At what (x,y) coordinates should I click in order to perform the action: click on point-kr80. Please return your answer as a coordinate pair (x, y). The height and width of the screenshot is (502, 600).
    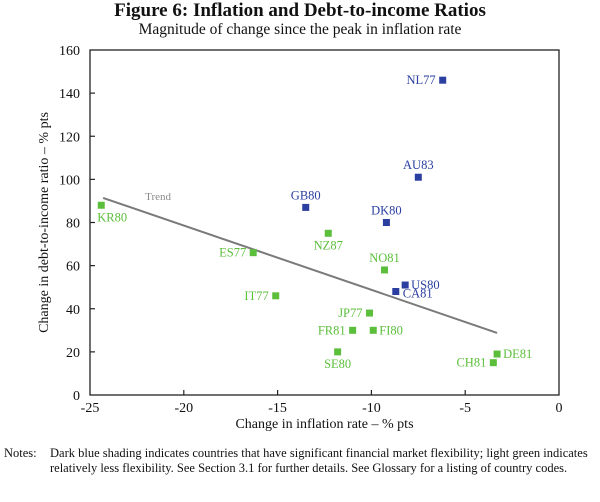
    Looking at the image, I should click on (101, 205).